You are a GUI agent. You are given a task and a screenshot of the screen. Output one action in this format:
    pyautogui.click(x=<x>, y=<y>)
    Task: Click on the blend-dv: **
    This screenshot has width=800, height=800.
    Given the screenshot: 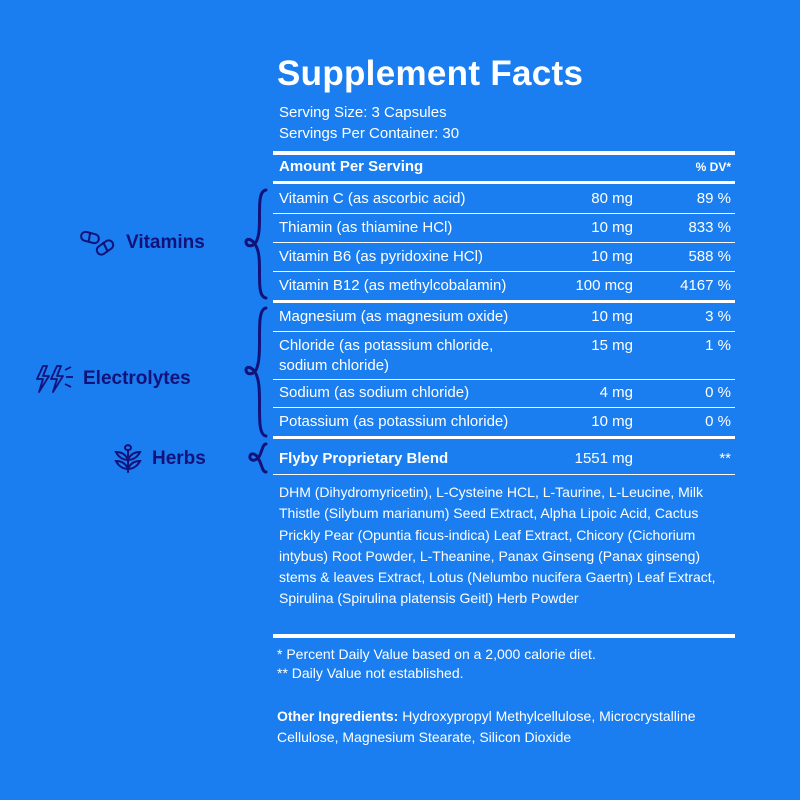 What is the action you would take?
    pyautogui.click(x=725, y=458)
    